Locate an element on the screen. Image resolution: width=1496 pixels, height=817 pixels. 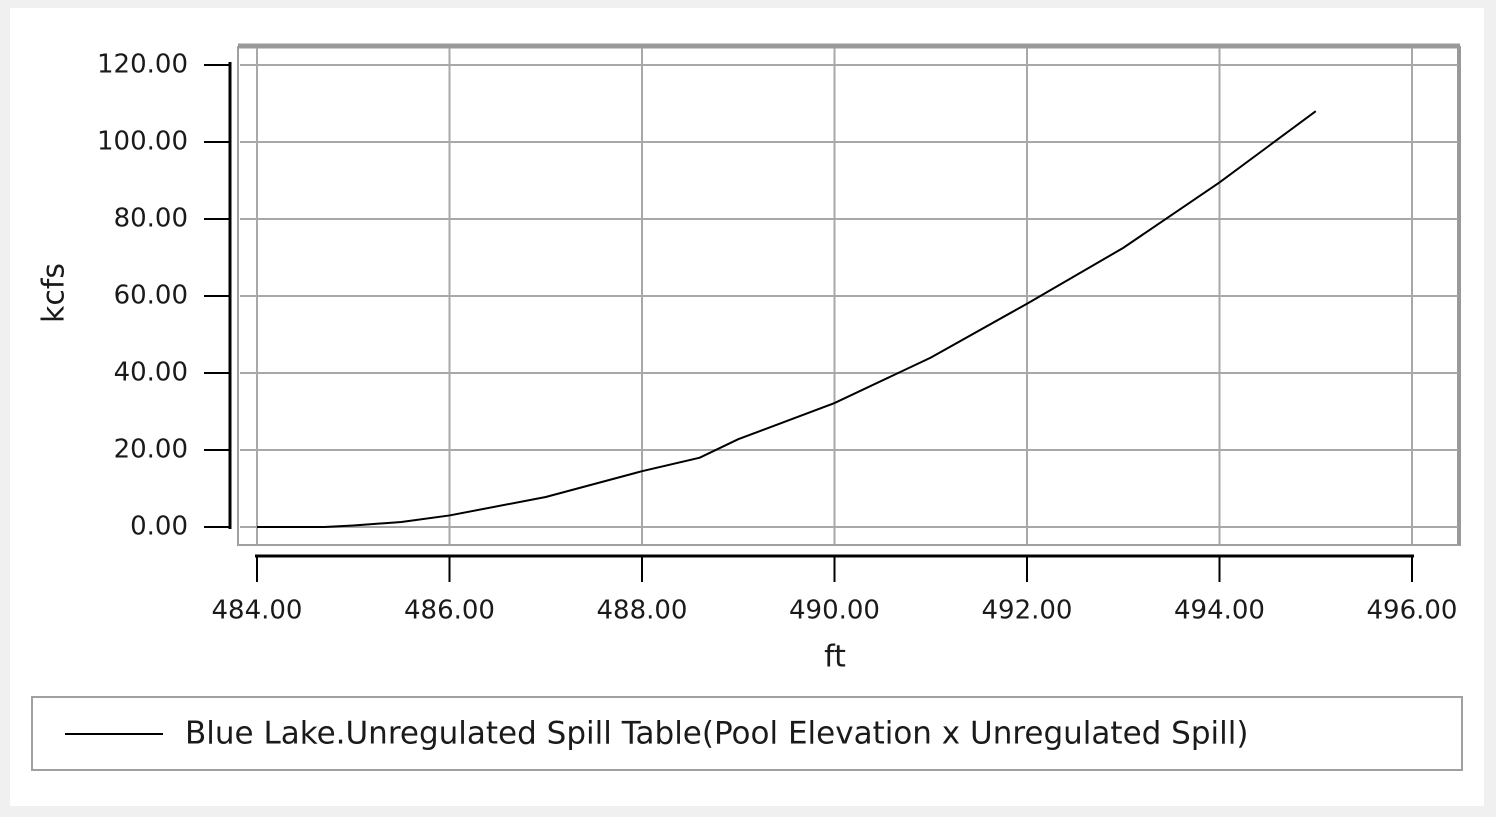
y-axis-label: kcfs is located at coordinates (54, 293).